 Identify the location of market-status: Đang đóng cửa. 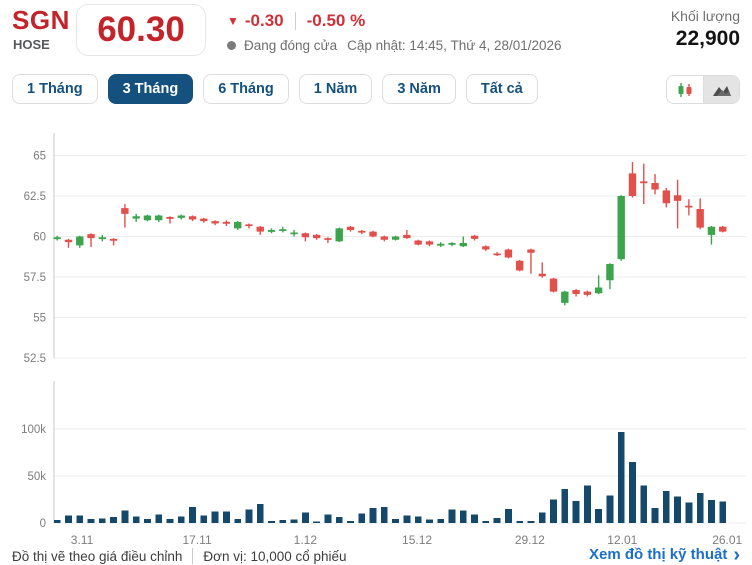
(291, 45).